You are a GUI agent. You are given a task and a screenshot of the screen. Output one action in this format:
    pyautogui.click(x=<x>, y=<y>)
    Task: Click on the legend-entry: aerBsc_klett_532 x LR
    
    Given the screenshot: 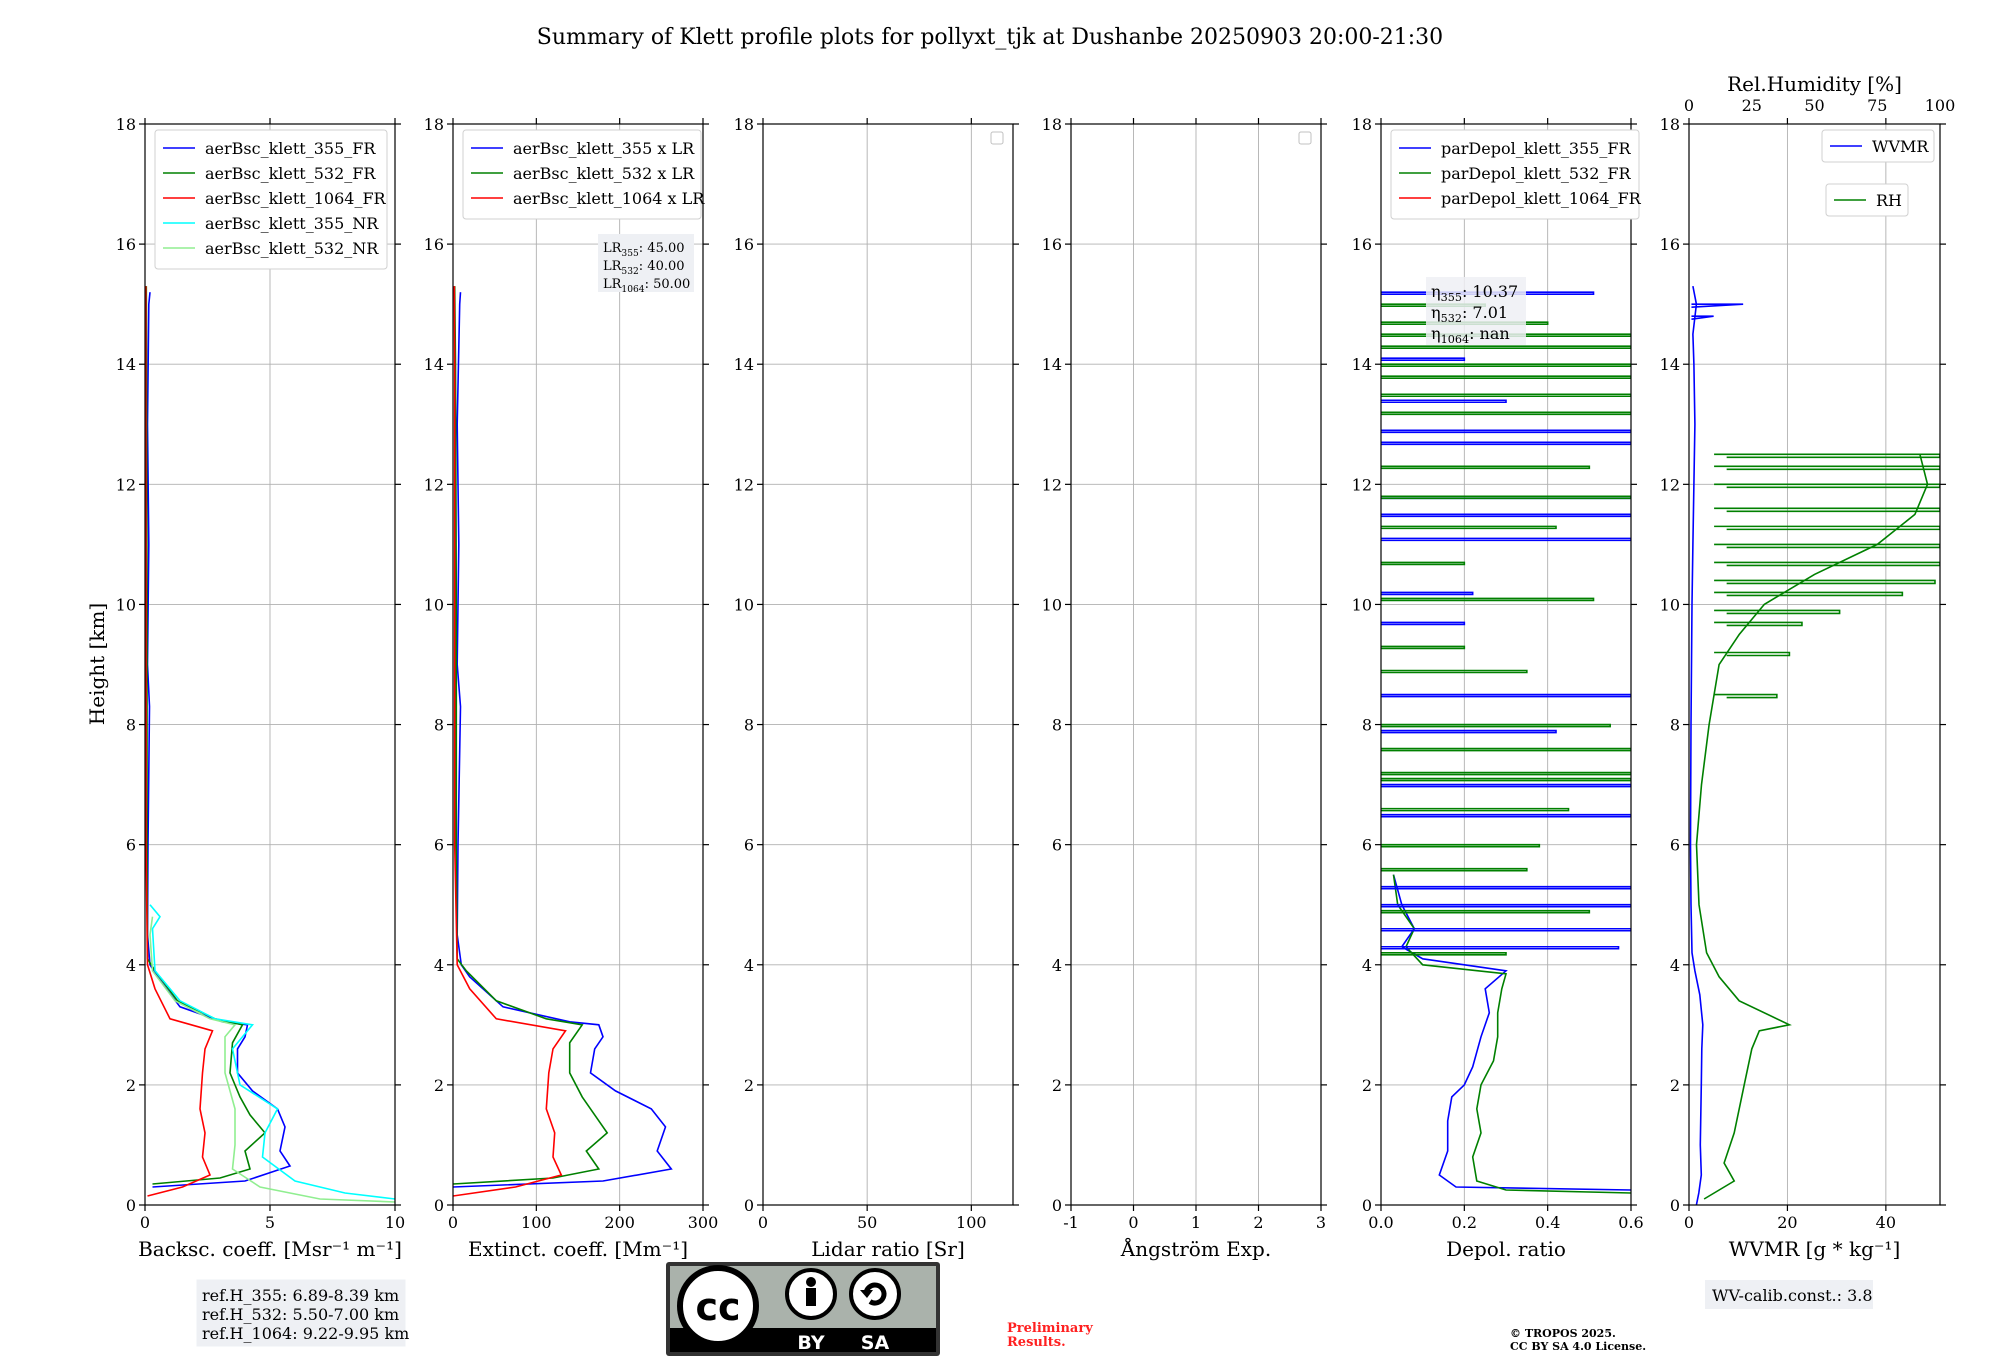 What is the action you would take?
    pyautogui.click(x=604, y=173)
    